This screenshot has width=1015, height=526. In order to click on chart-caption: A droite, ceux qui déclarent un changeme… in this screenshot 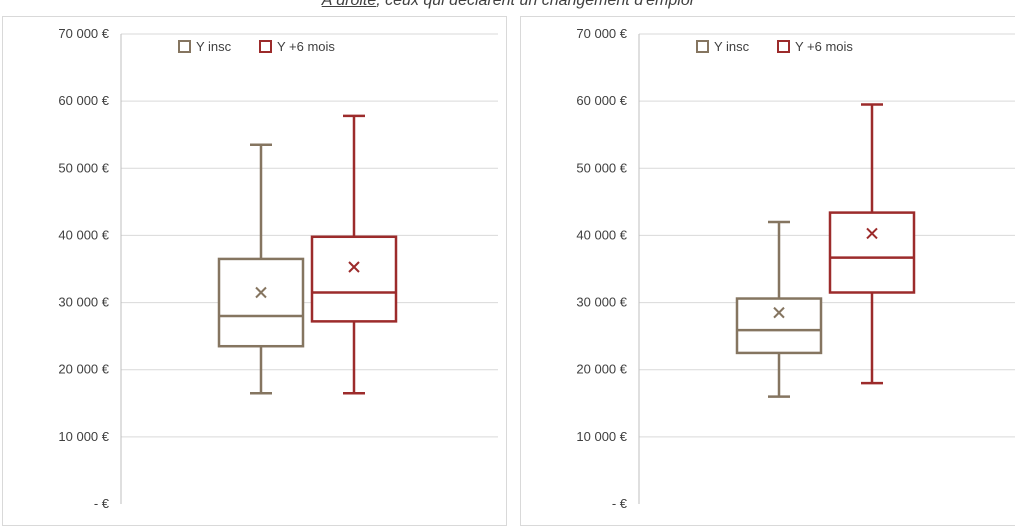, I will do `click(507, 5)`.